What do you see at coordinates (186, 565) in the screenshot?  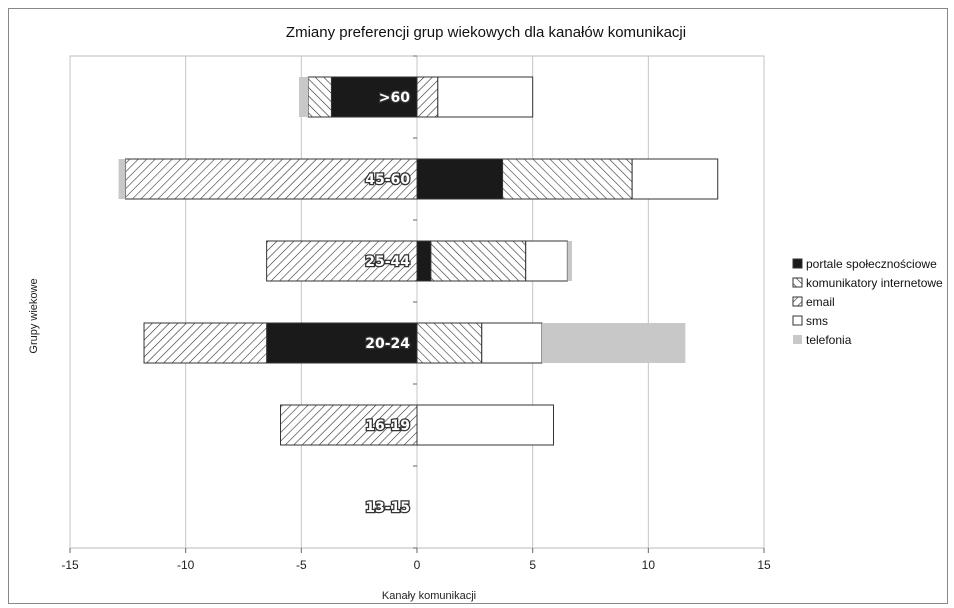 I see `x-tick-label: -10` at bounding box center [186, 565].